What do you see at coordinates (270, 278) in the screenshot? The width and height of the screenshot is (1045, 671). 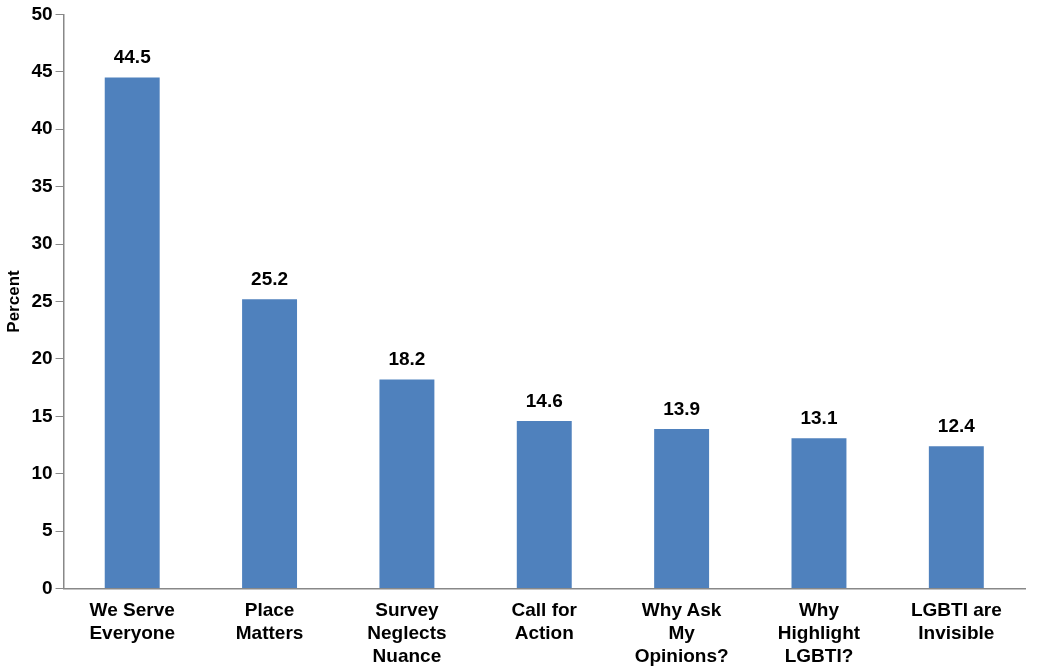 I see `data-label: 25.2` at bounding box center [270, 278].